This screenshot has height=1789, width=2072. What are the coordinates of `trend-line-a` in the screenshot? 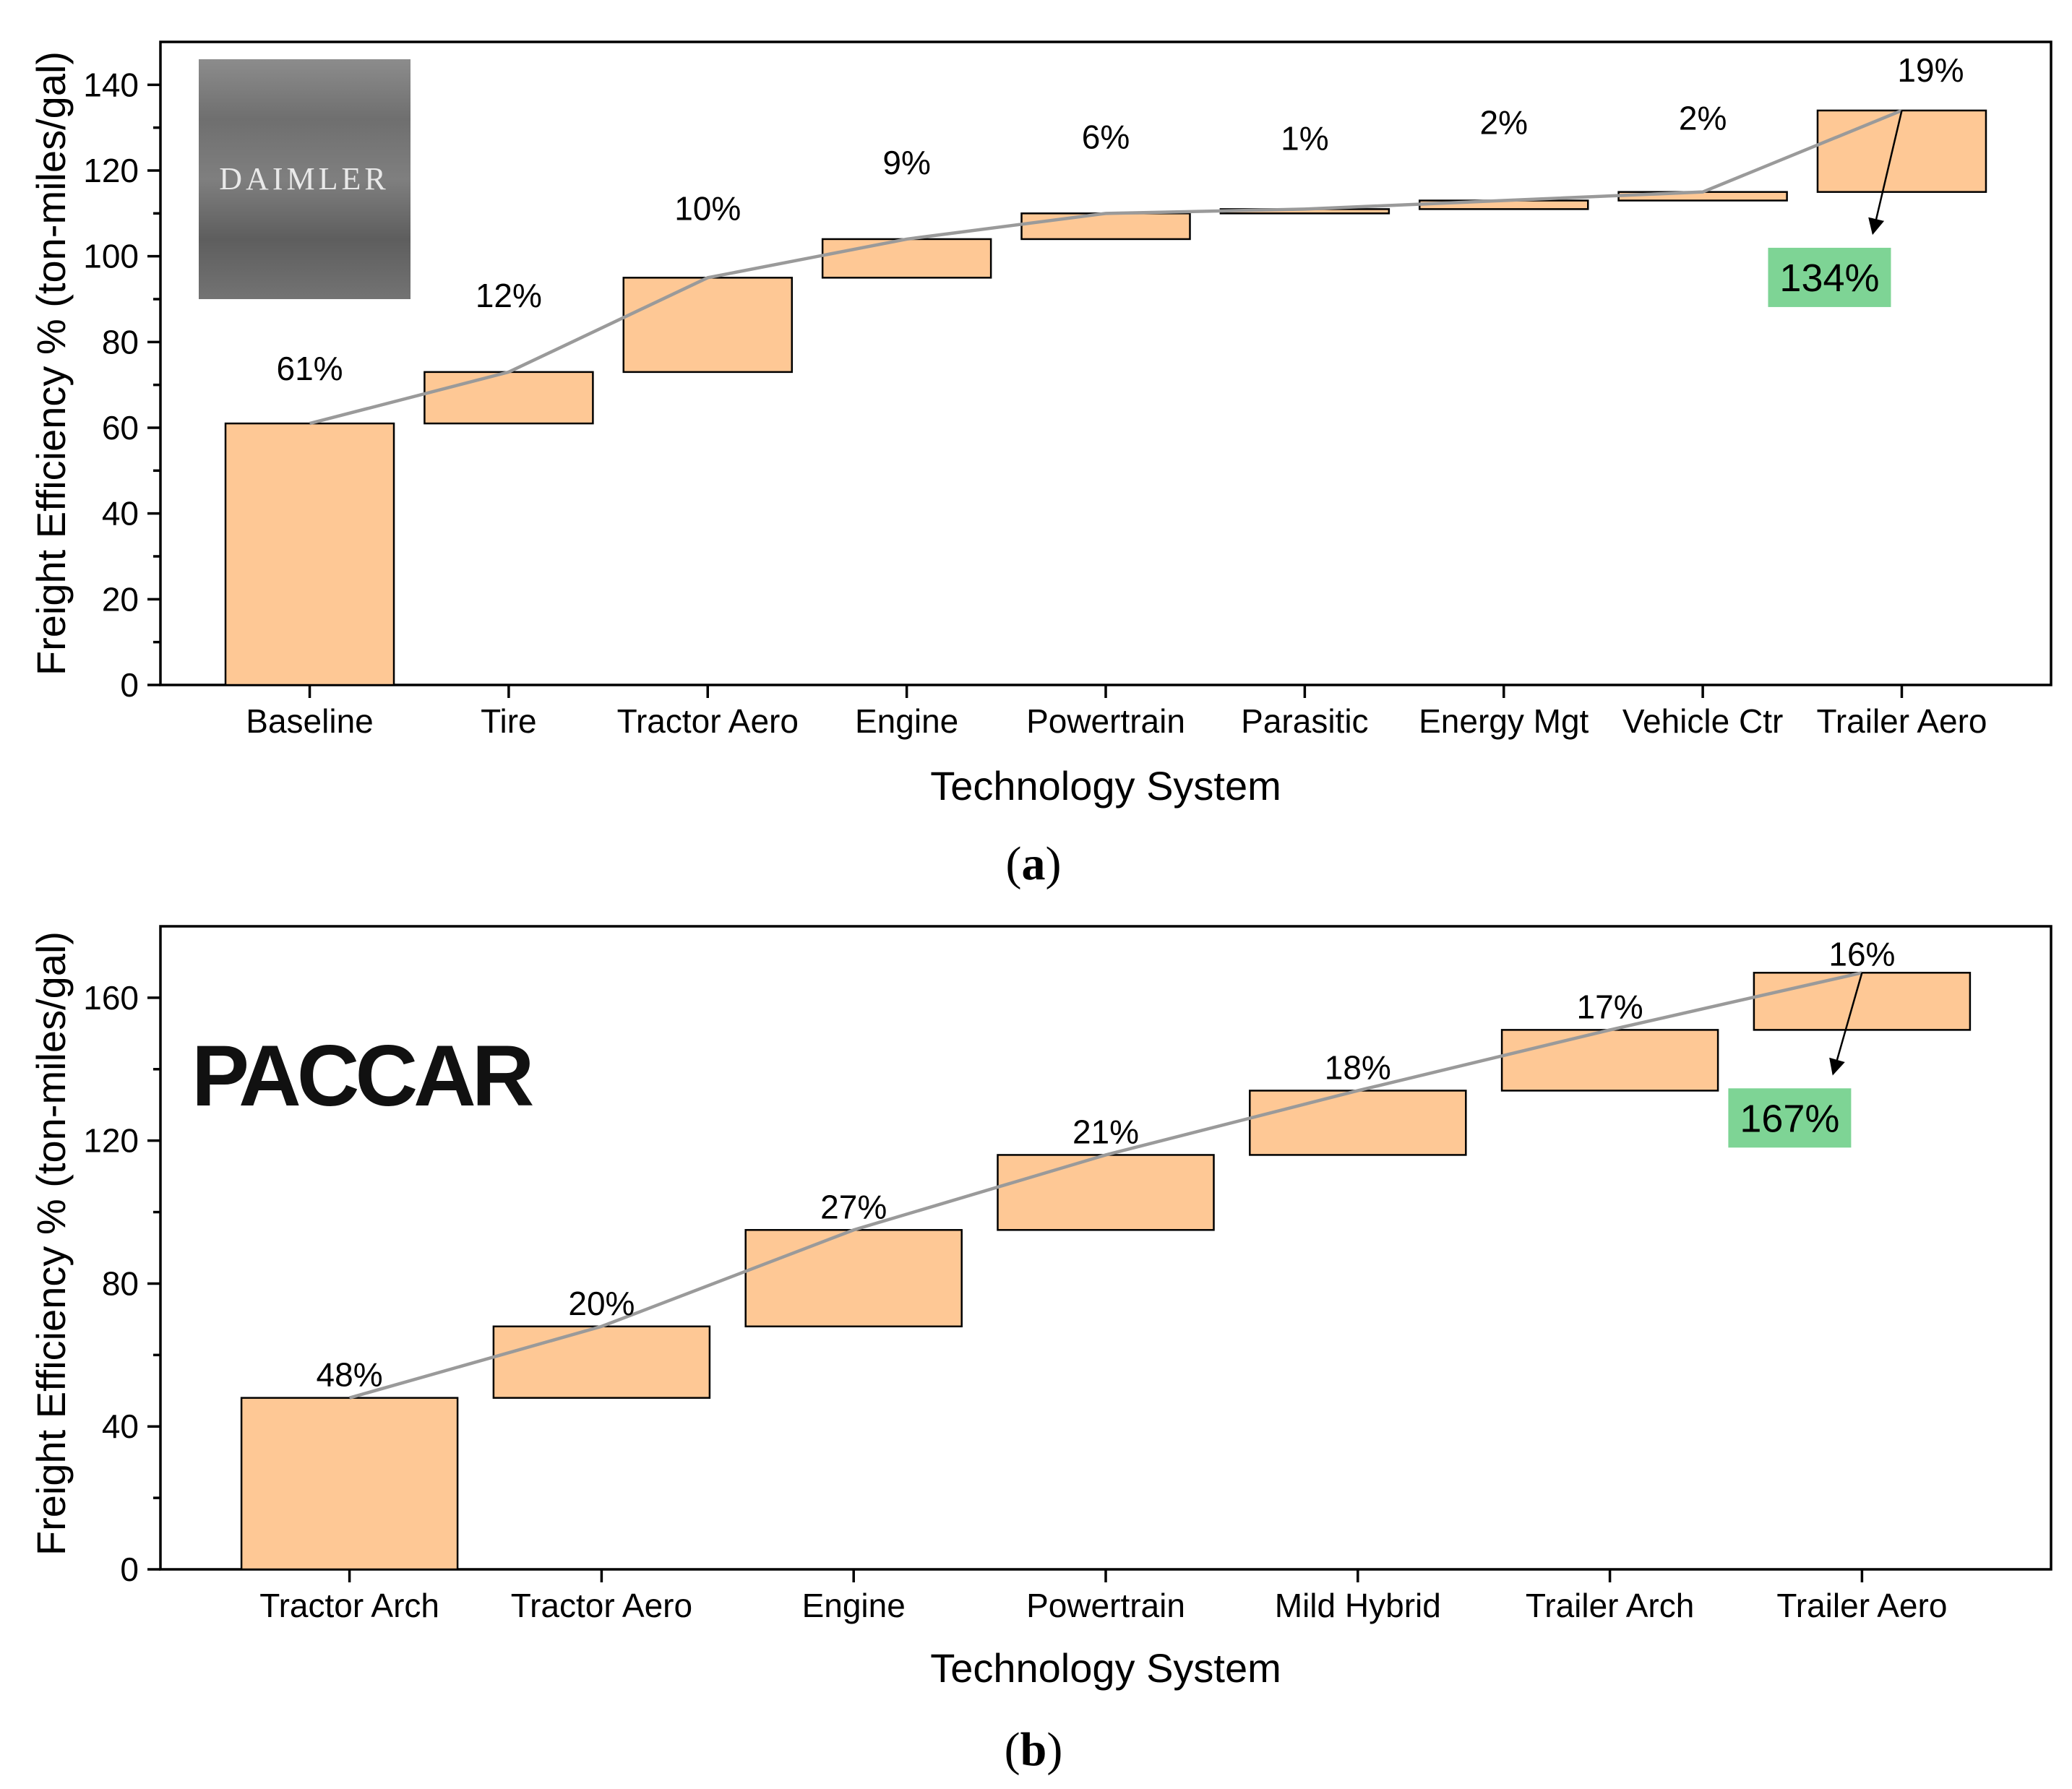 It's located at (1106, 267).